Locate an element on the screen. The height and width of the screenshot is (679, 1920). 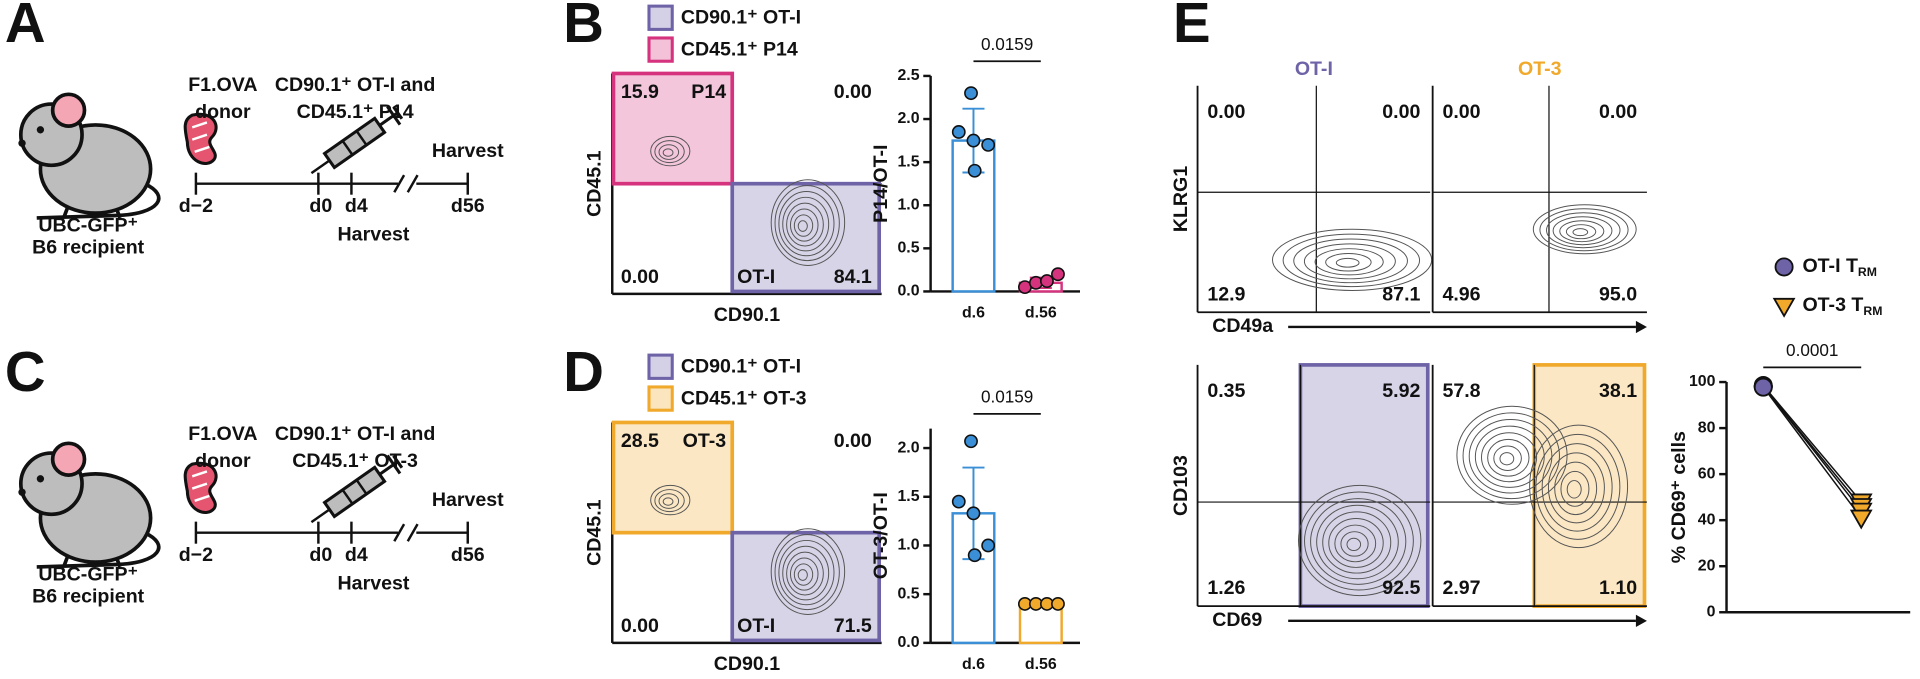
donor-text: donor is located at coordinates (223, 112).